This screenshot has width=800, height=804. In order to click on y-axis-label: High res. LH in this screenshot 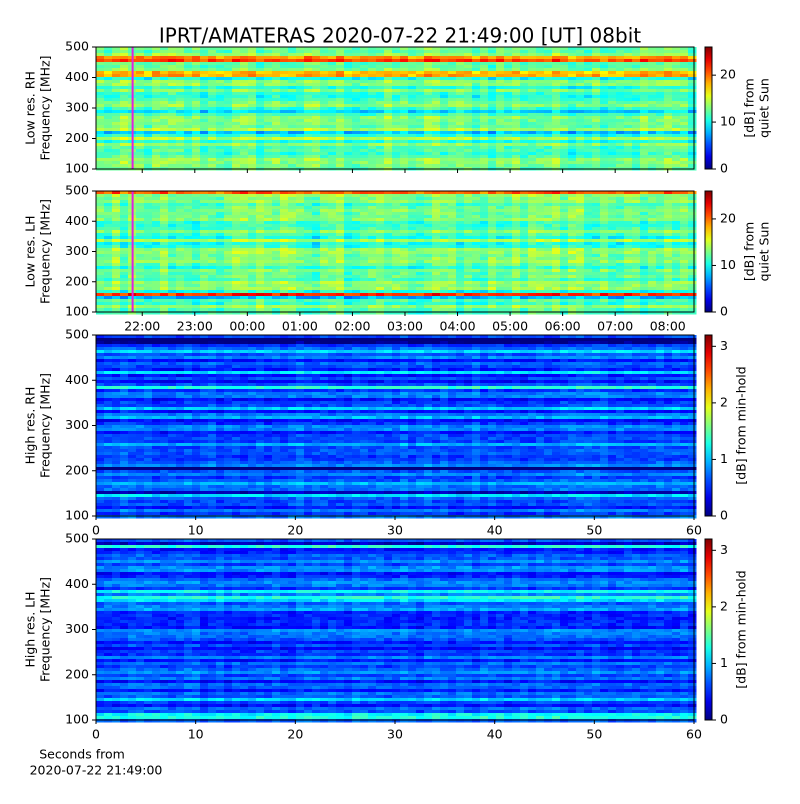, I will do `click(30, 629)`.